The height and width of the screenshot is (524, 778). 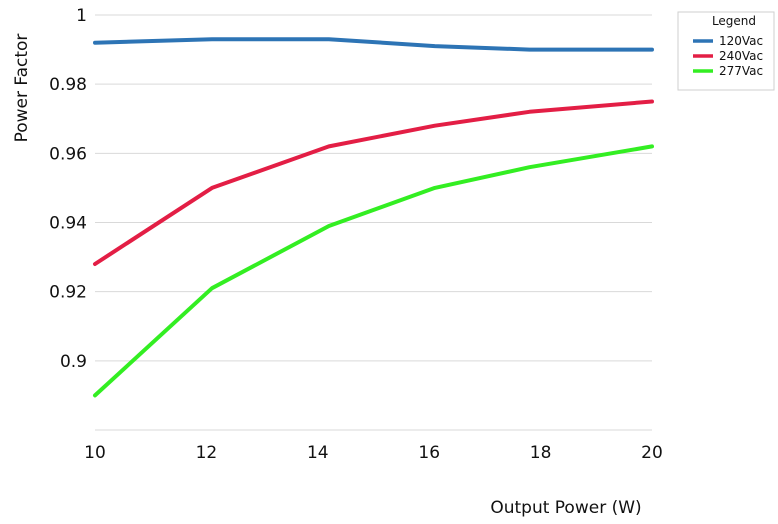 I want to click on y-tick-label: 0.96, so click(x=68, y=154).